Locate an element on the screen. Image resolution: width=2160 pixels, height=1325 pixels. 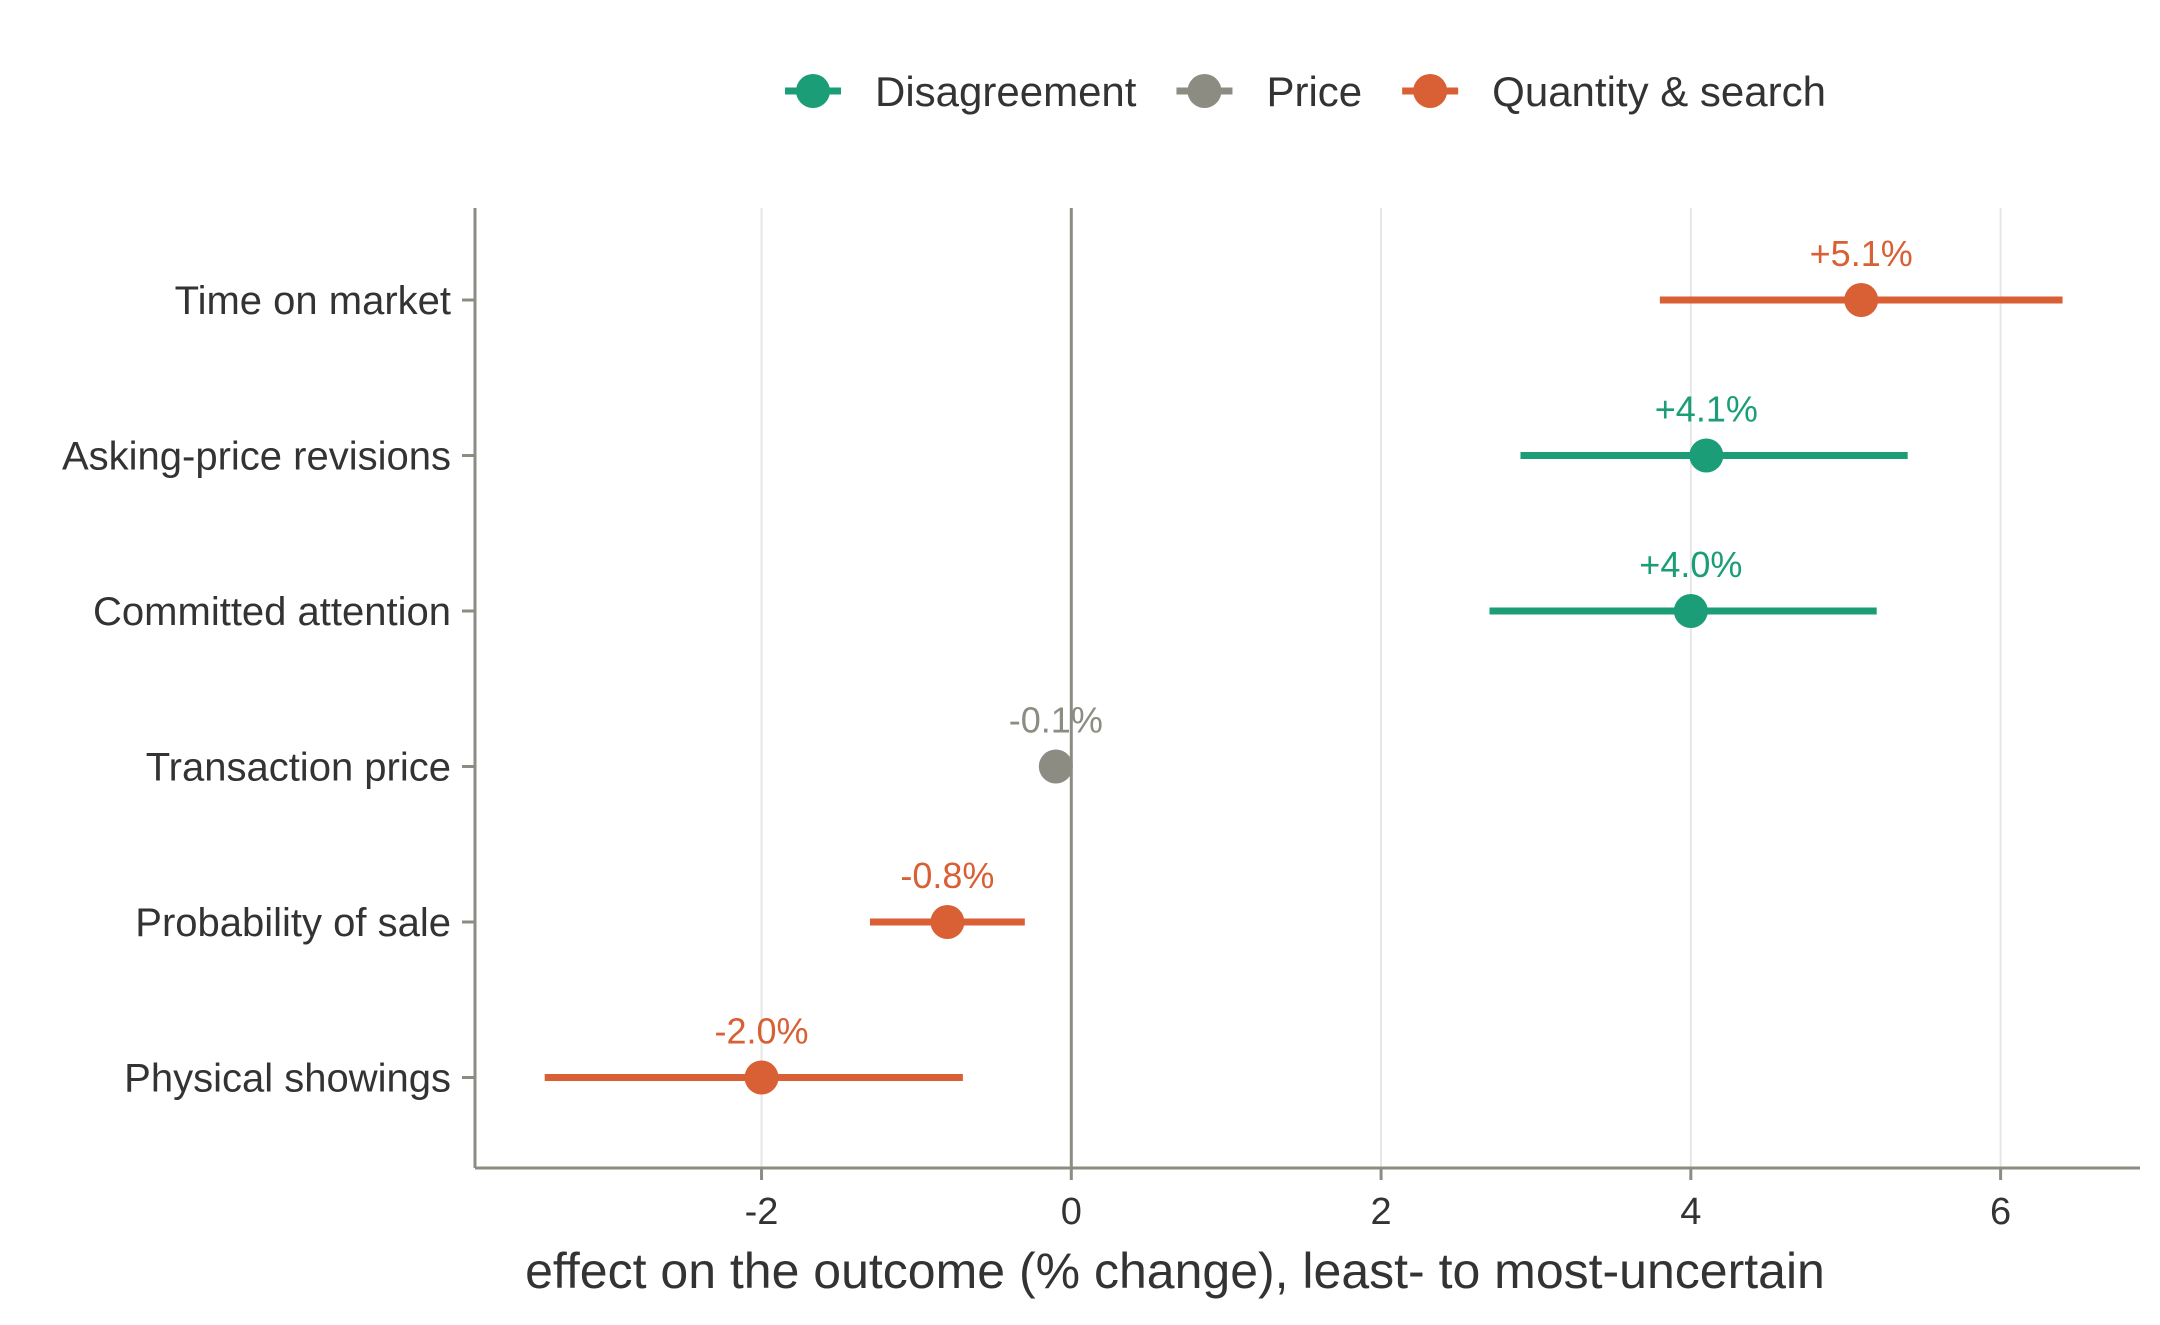
legend-label: Disagreement is located at coordinates (1006, 91).